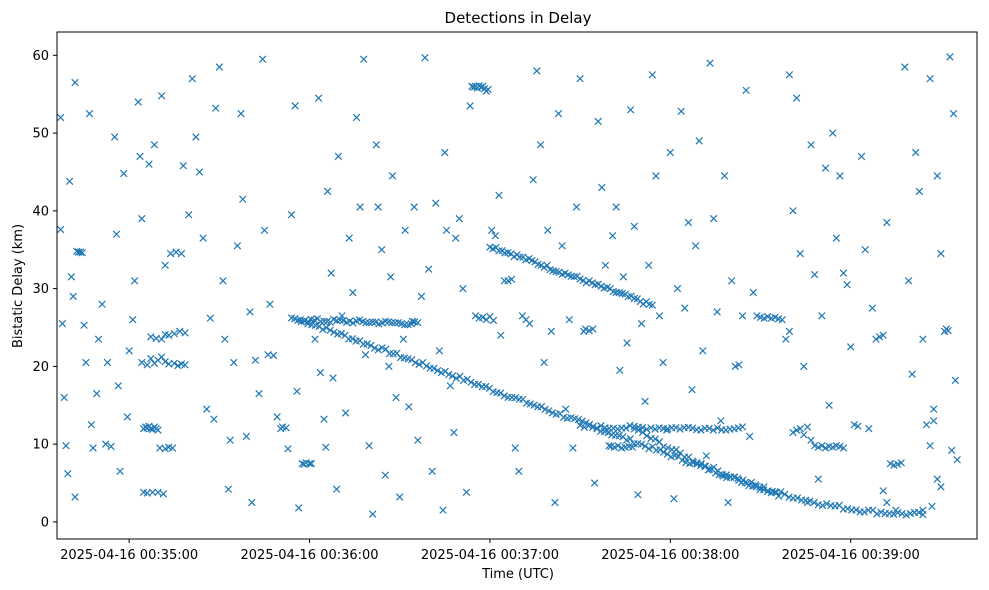 Image resolution: width=989 pixels, height=590 pixels. Describe the element at coordinates (40, 367) in the screenshot. I see `y-tick-label: 20` at that location.